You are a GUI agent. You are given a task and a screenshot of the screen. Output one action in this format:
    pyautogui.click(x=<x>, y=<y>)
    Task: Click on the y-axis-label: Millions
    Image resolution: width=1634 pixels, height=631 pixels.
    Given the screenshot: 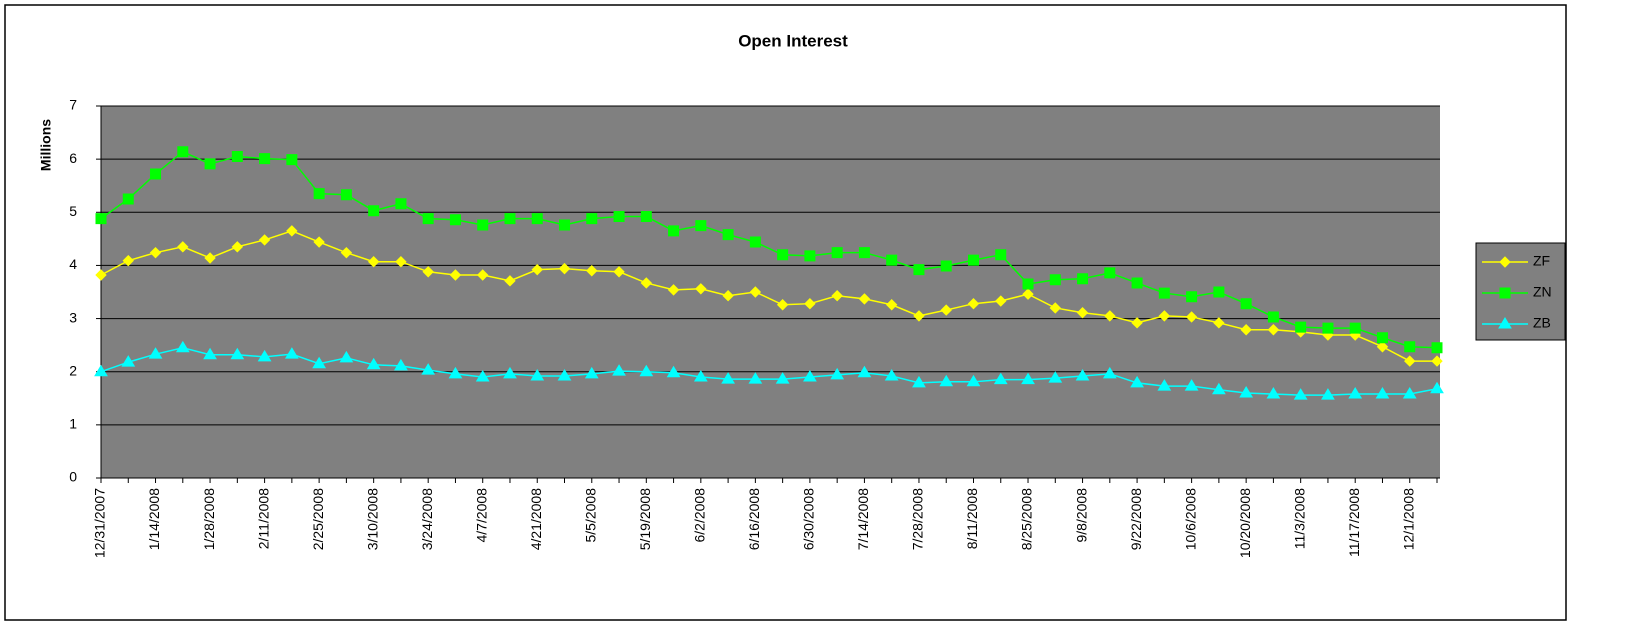 What is the action you would take?
    pyautogui.click(x=46, y=145)
    